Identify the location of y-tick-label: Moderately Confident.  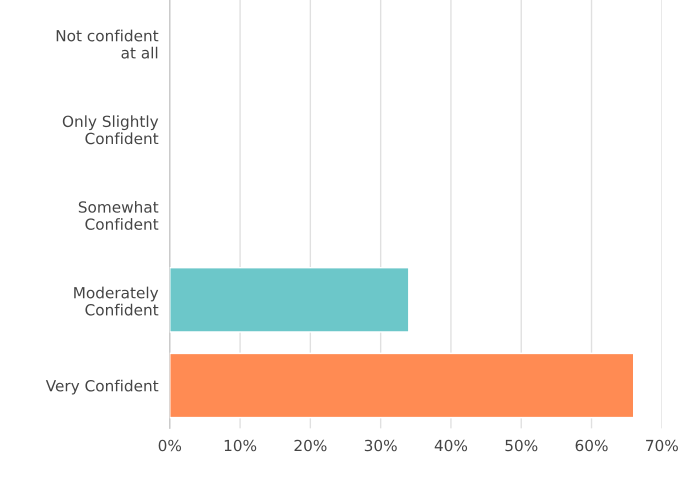
(116, 301).